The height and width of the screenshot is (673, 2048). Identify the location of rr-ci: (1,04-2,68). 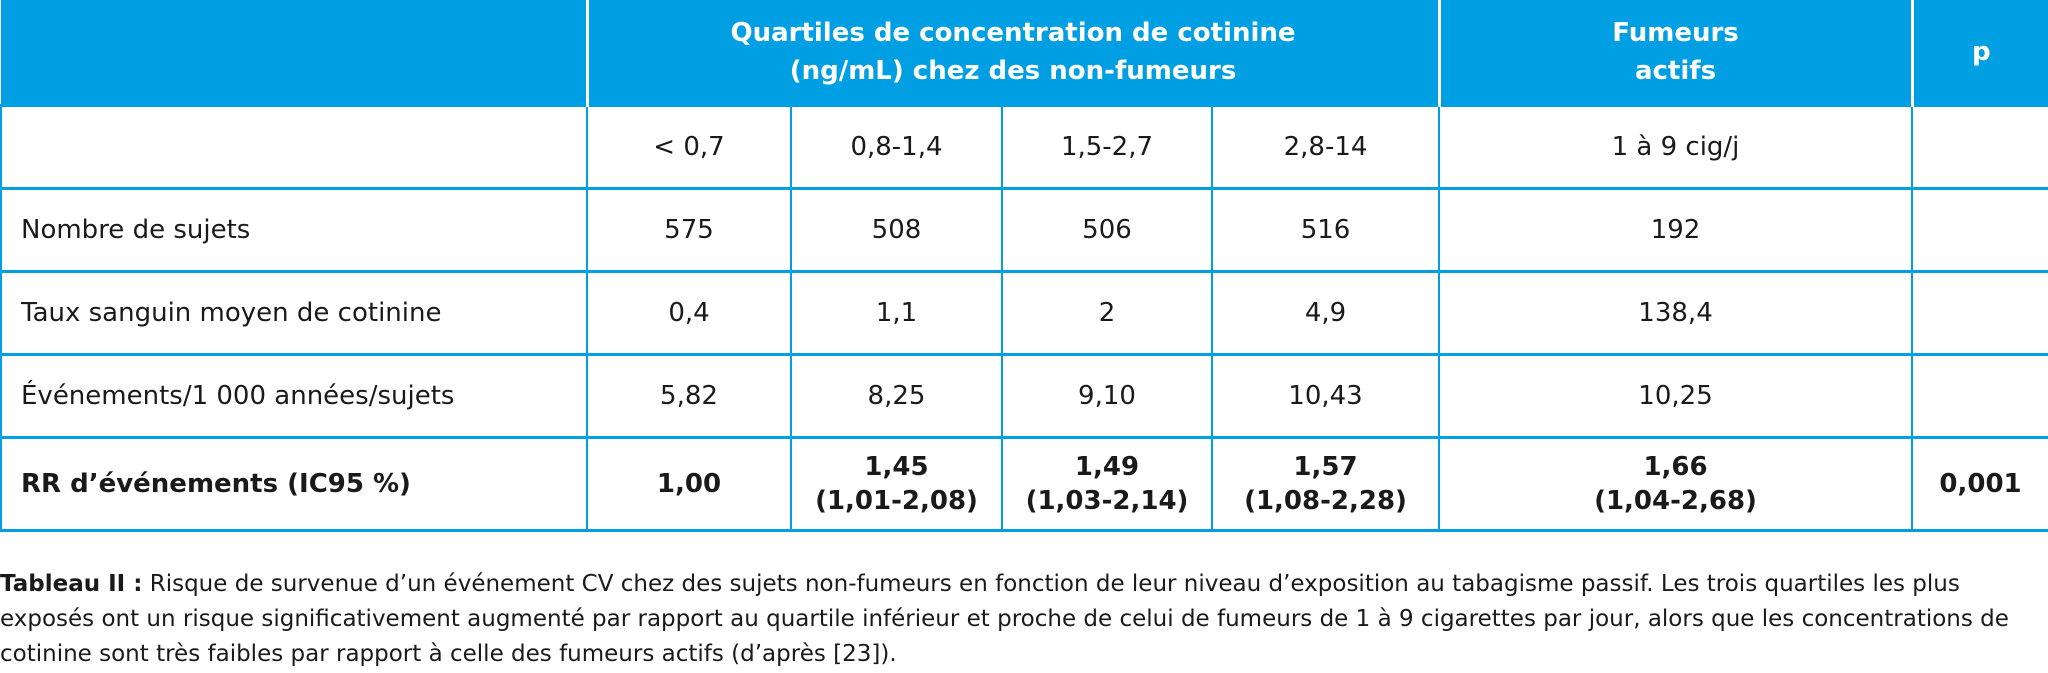
(1675, 501).